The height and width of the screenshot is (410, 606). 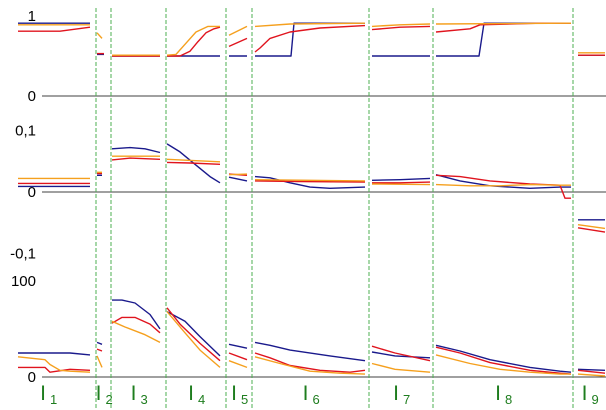 What do you see at coordinates (144, 399) in the screenshot?
I see `interval-subscript: 3` at bounding box center [144, 399].